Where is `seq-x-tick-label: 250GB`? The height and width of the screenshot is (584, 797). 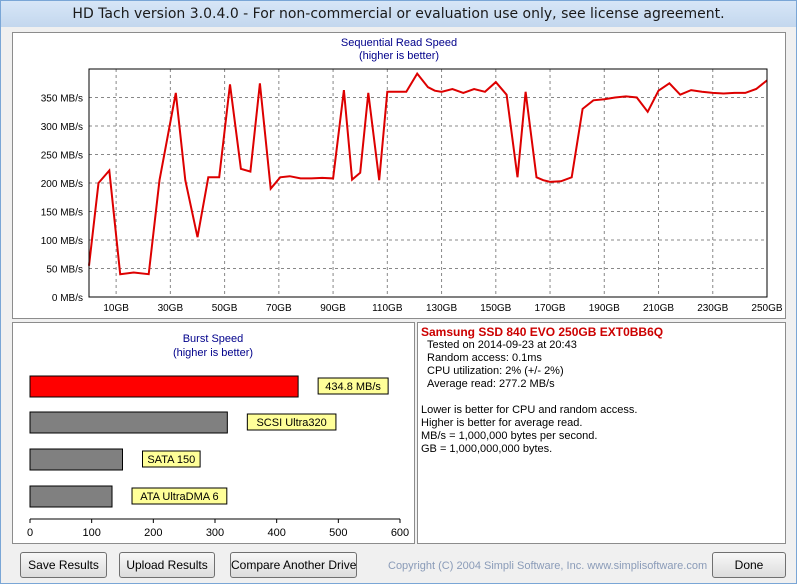
seq-x-tick-label: 250GB is located at coordinates (766, 308).